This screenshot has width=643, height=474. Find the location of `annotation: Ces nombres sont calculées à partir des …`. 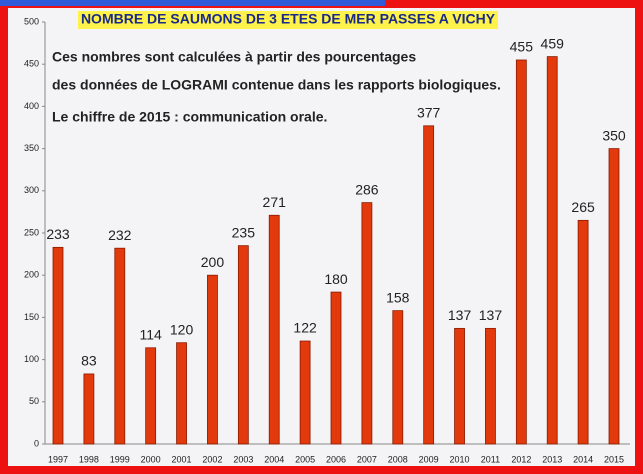

annotation: Ces nombres sont calculées à partir des … is located at coordinates (234, 57).